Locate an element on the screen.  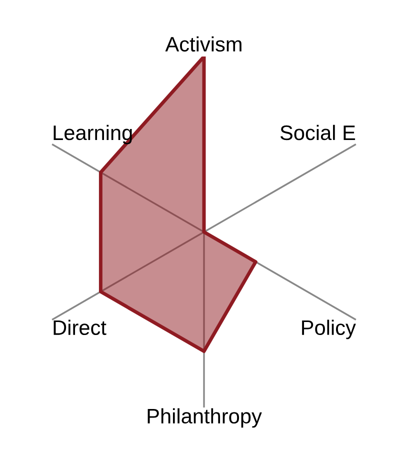
spoke-label: Direct is located at coordinates (80, 328).